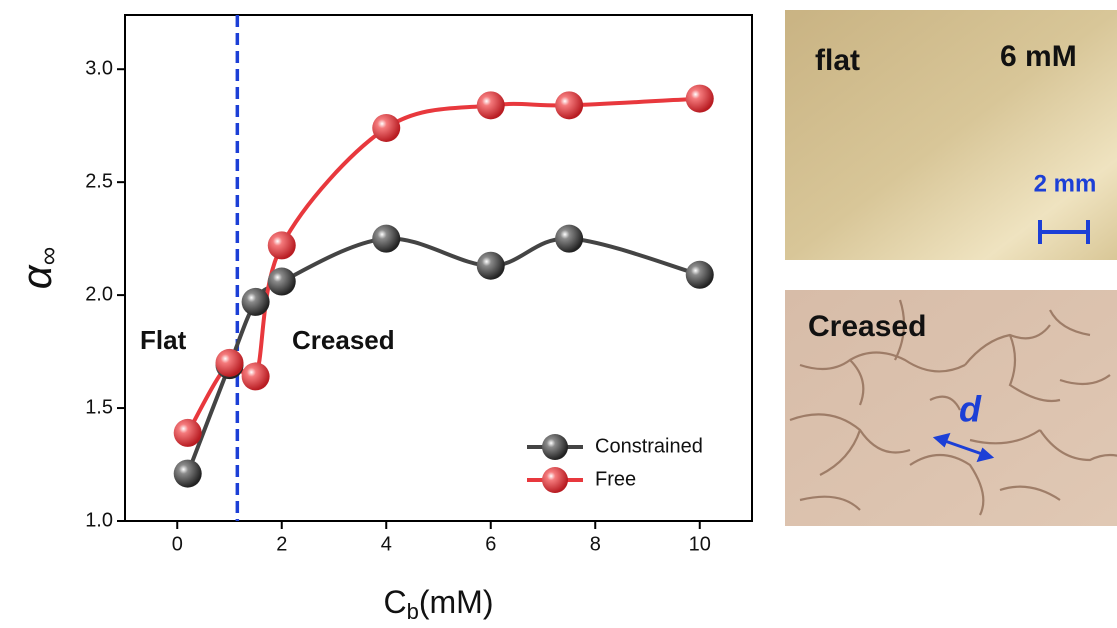 The height and width of the screenshot is (628, 1117). Describe the element at coordinates (595, 544) in the screenshot. I see `x-tick-label: 8` at that location.